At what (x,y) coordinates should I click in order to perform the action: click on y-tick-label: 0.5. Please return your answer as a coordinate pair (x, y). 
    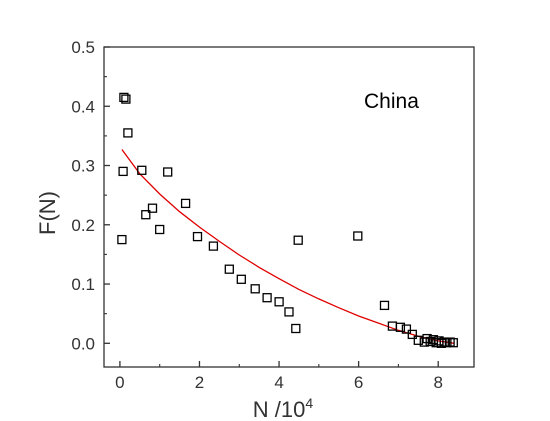
    Looking at the image, I should click on (83, 47).